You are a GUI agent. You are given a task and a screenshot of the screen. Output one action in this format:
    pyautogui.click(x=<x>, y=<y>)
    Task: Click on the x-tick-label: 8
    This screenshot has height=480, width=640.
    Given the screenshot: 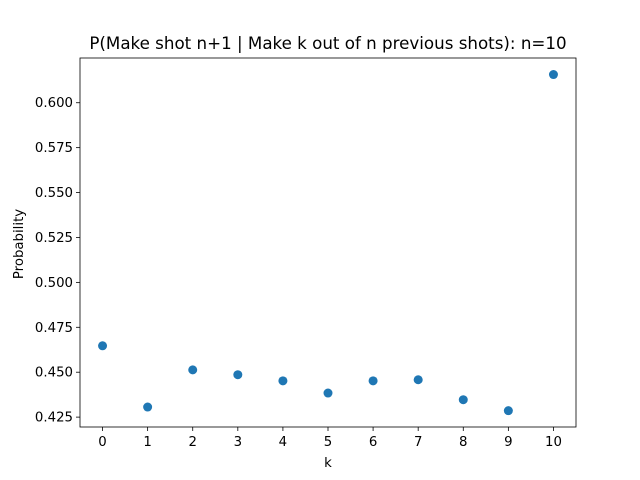 What is the action you would take?
    pyautogui.click(x=463, y=442)
    